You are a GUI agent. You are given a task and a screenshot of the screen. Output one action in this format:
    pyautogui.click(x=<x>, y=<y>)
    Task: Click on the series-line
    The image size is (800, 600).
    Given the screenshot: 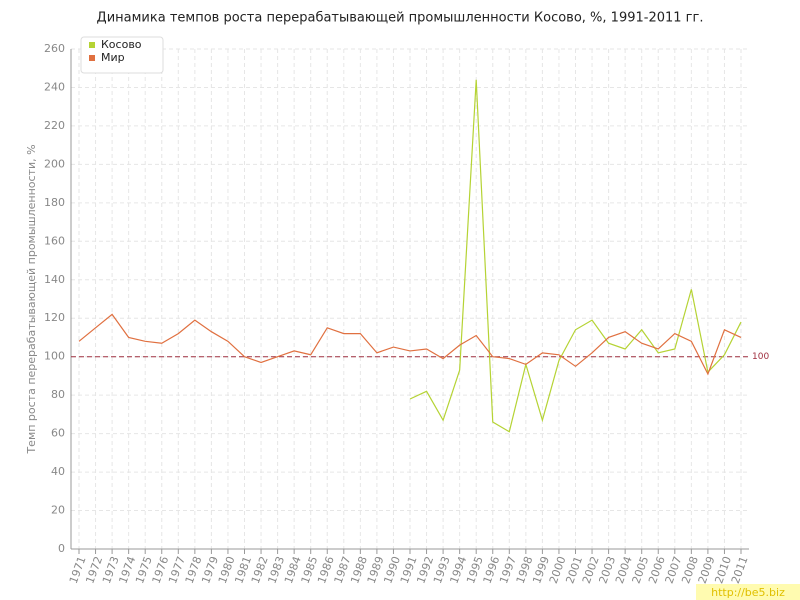 What is the action you would take?
    pyautogui.click(x=410, y=344)
    